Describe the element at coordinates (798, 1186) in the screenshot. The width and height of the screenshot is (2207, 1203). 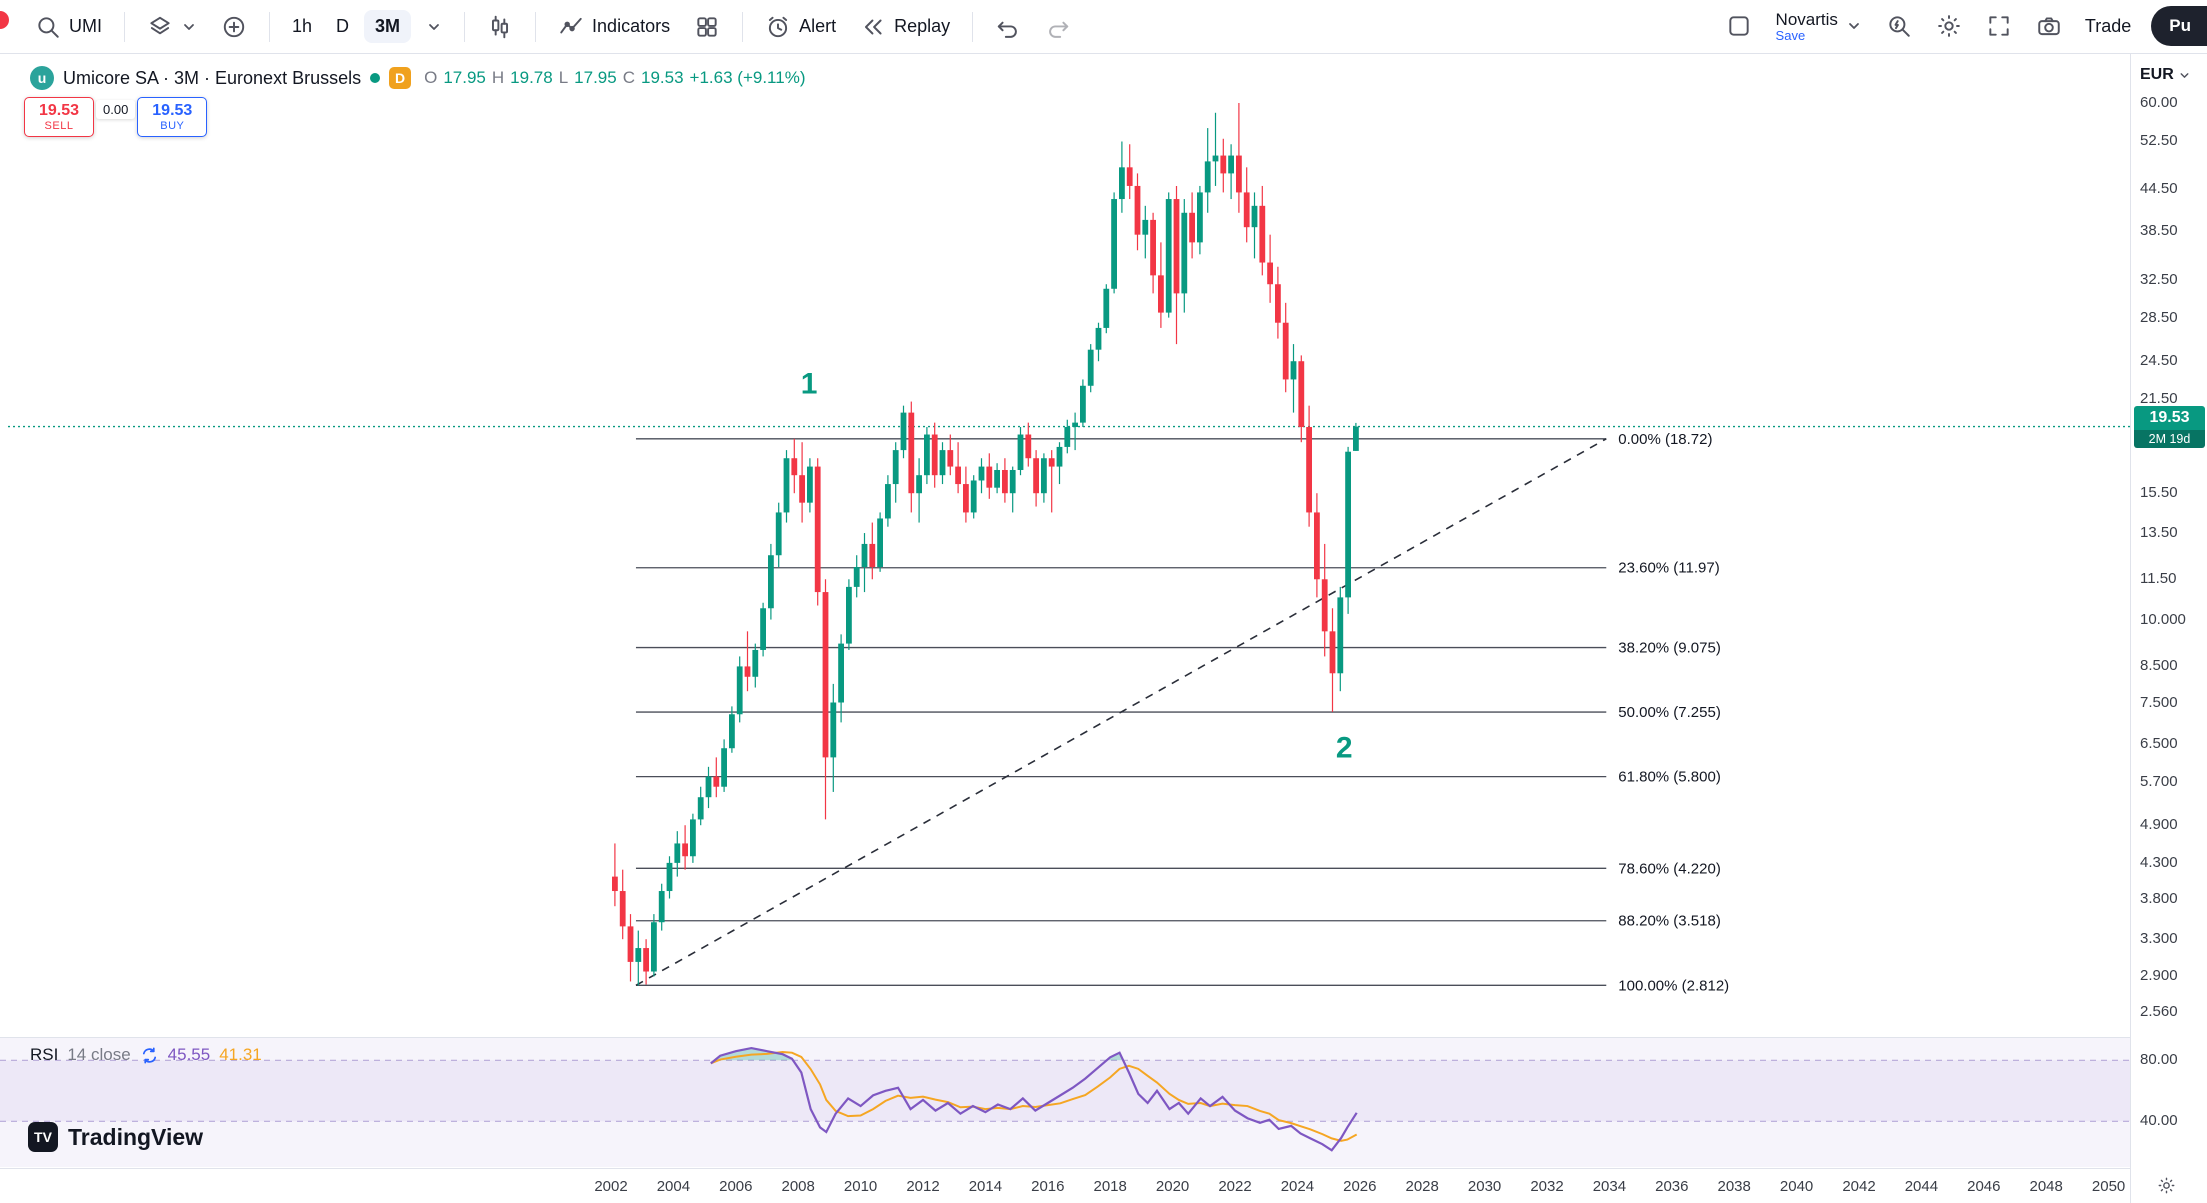
I see `time-axis-label: 2008` at that location.